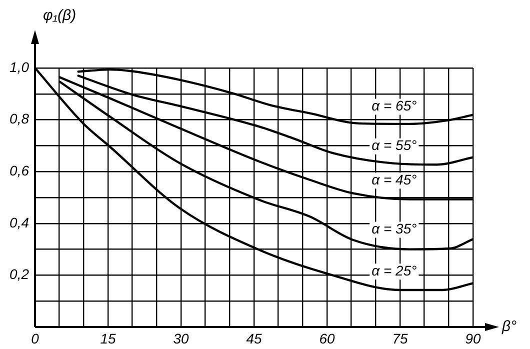 The image size is (530, 349). Describe the element at coordinates (20, 222) in the screenshot. I see `y-tick-label: 0,4` at that location.